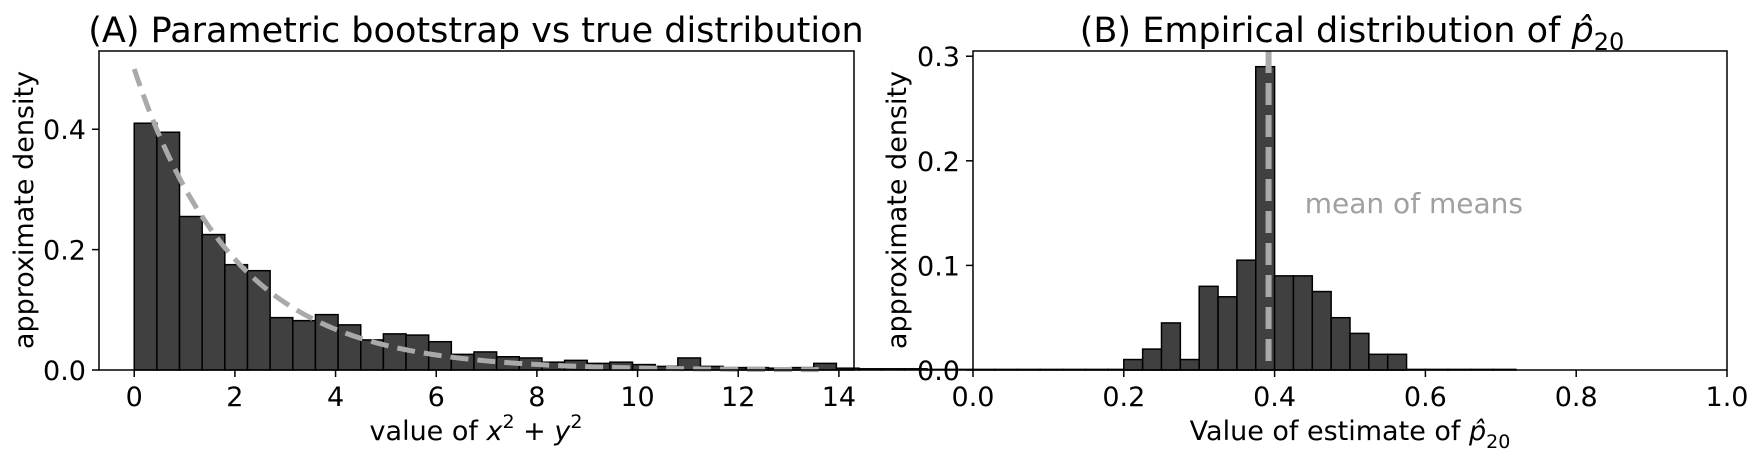 The width and height of the screenshot is (1760, 459). I want to click on x-tick-label: 0.2, so click(1123, 397).